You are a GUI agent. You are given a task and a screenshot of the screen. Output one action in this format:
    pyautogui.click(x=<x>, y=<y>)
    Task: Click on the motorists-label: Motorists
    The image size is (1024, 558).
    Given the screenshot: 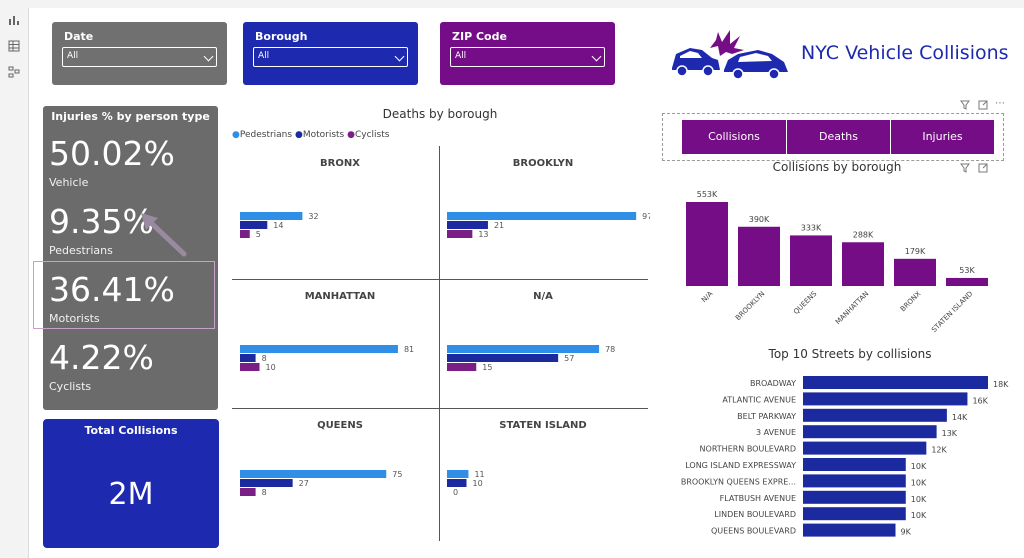 What is the action you would take?
    pyautogui.click(x=74, y=318)
    